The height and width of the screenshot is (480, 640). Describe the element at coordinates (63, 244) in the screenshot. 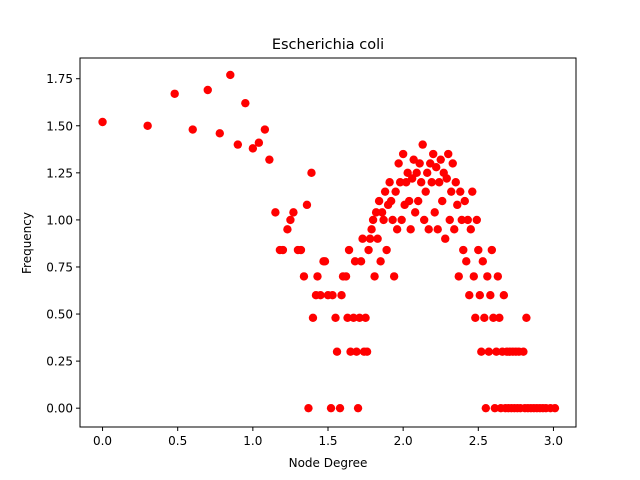

I see `y-axis: 0.00 0.25 0.50 0.75 1.00 1.25 1.50 1.75` at that location.